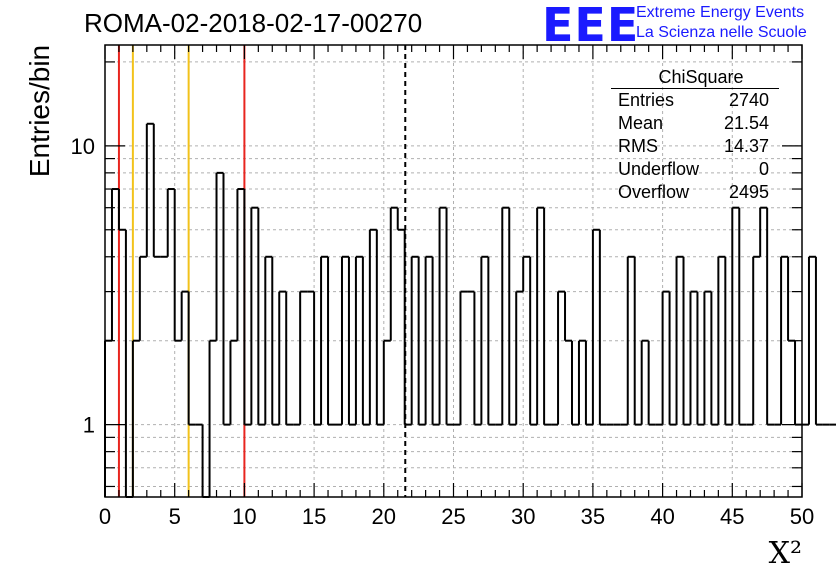  What do you see at coordinates (591, 26) in the screenshot?
I see `eee-logo: EEE` at bounding box center [591, 26].